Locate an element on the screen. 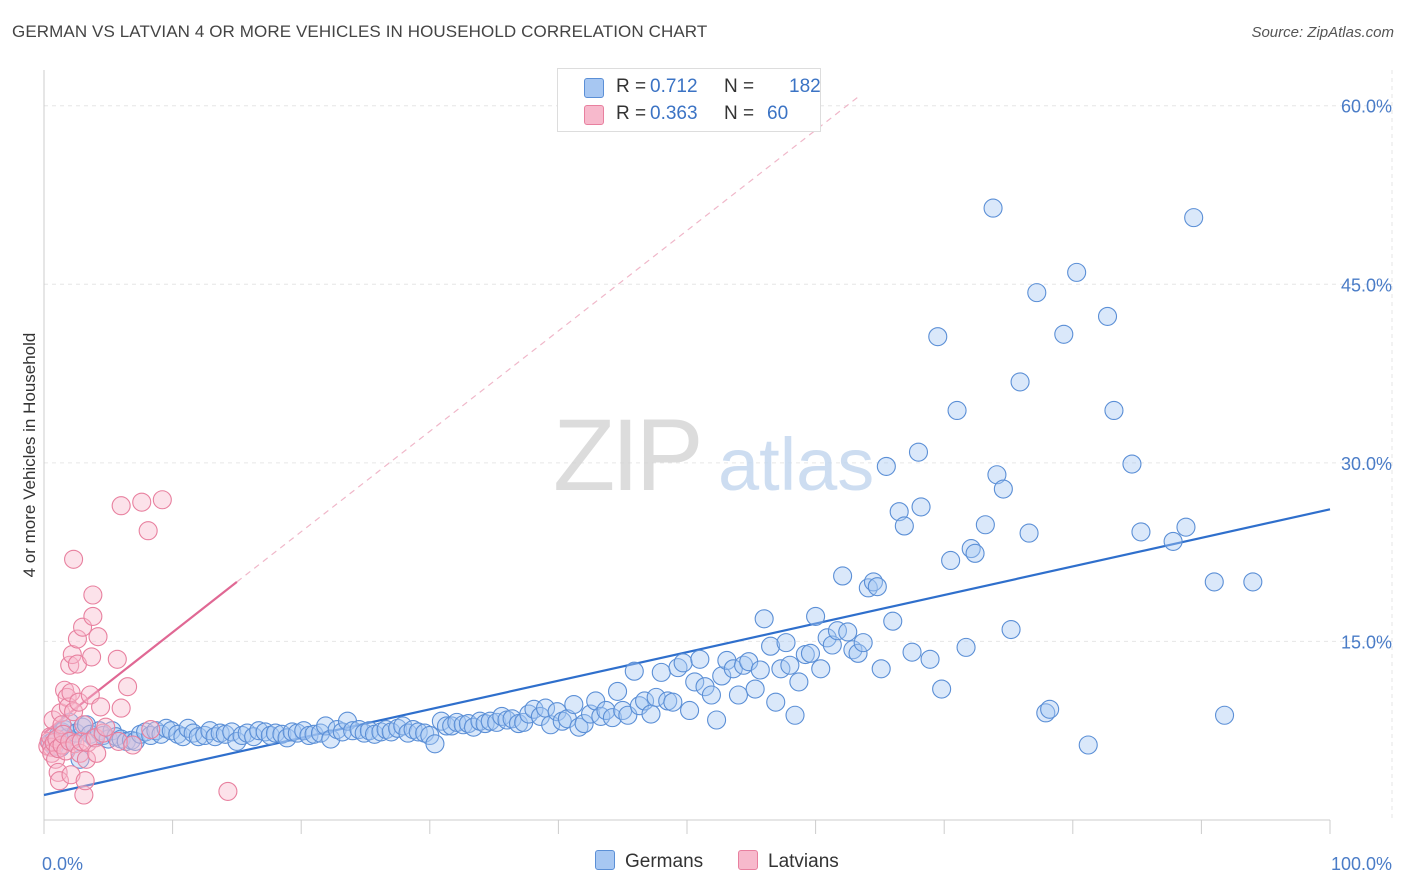 This screenshot has height=892, width=1406. bottom-legend-latvians: Latvians is located at coordinates (788, 861).